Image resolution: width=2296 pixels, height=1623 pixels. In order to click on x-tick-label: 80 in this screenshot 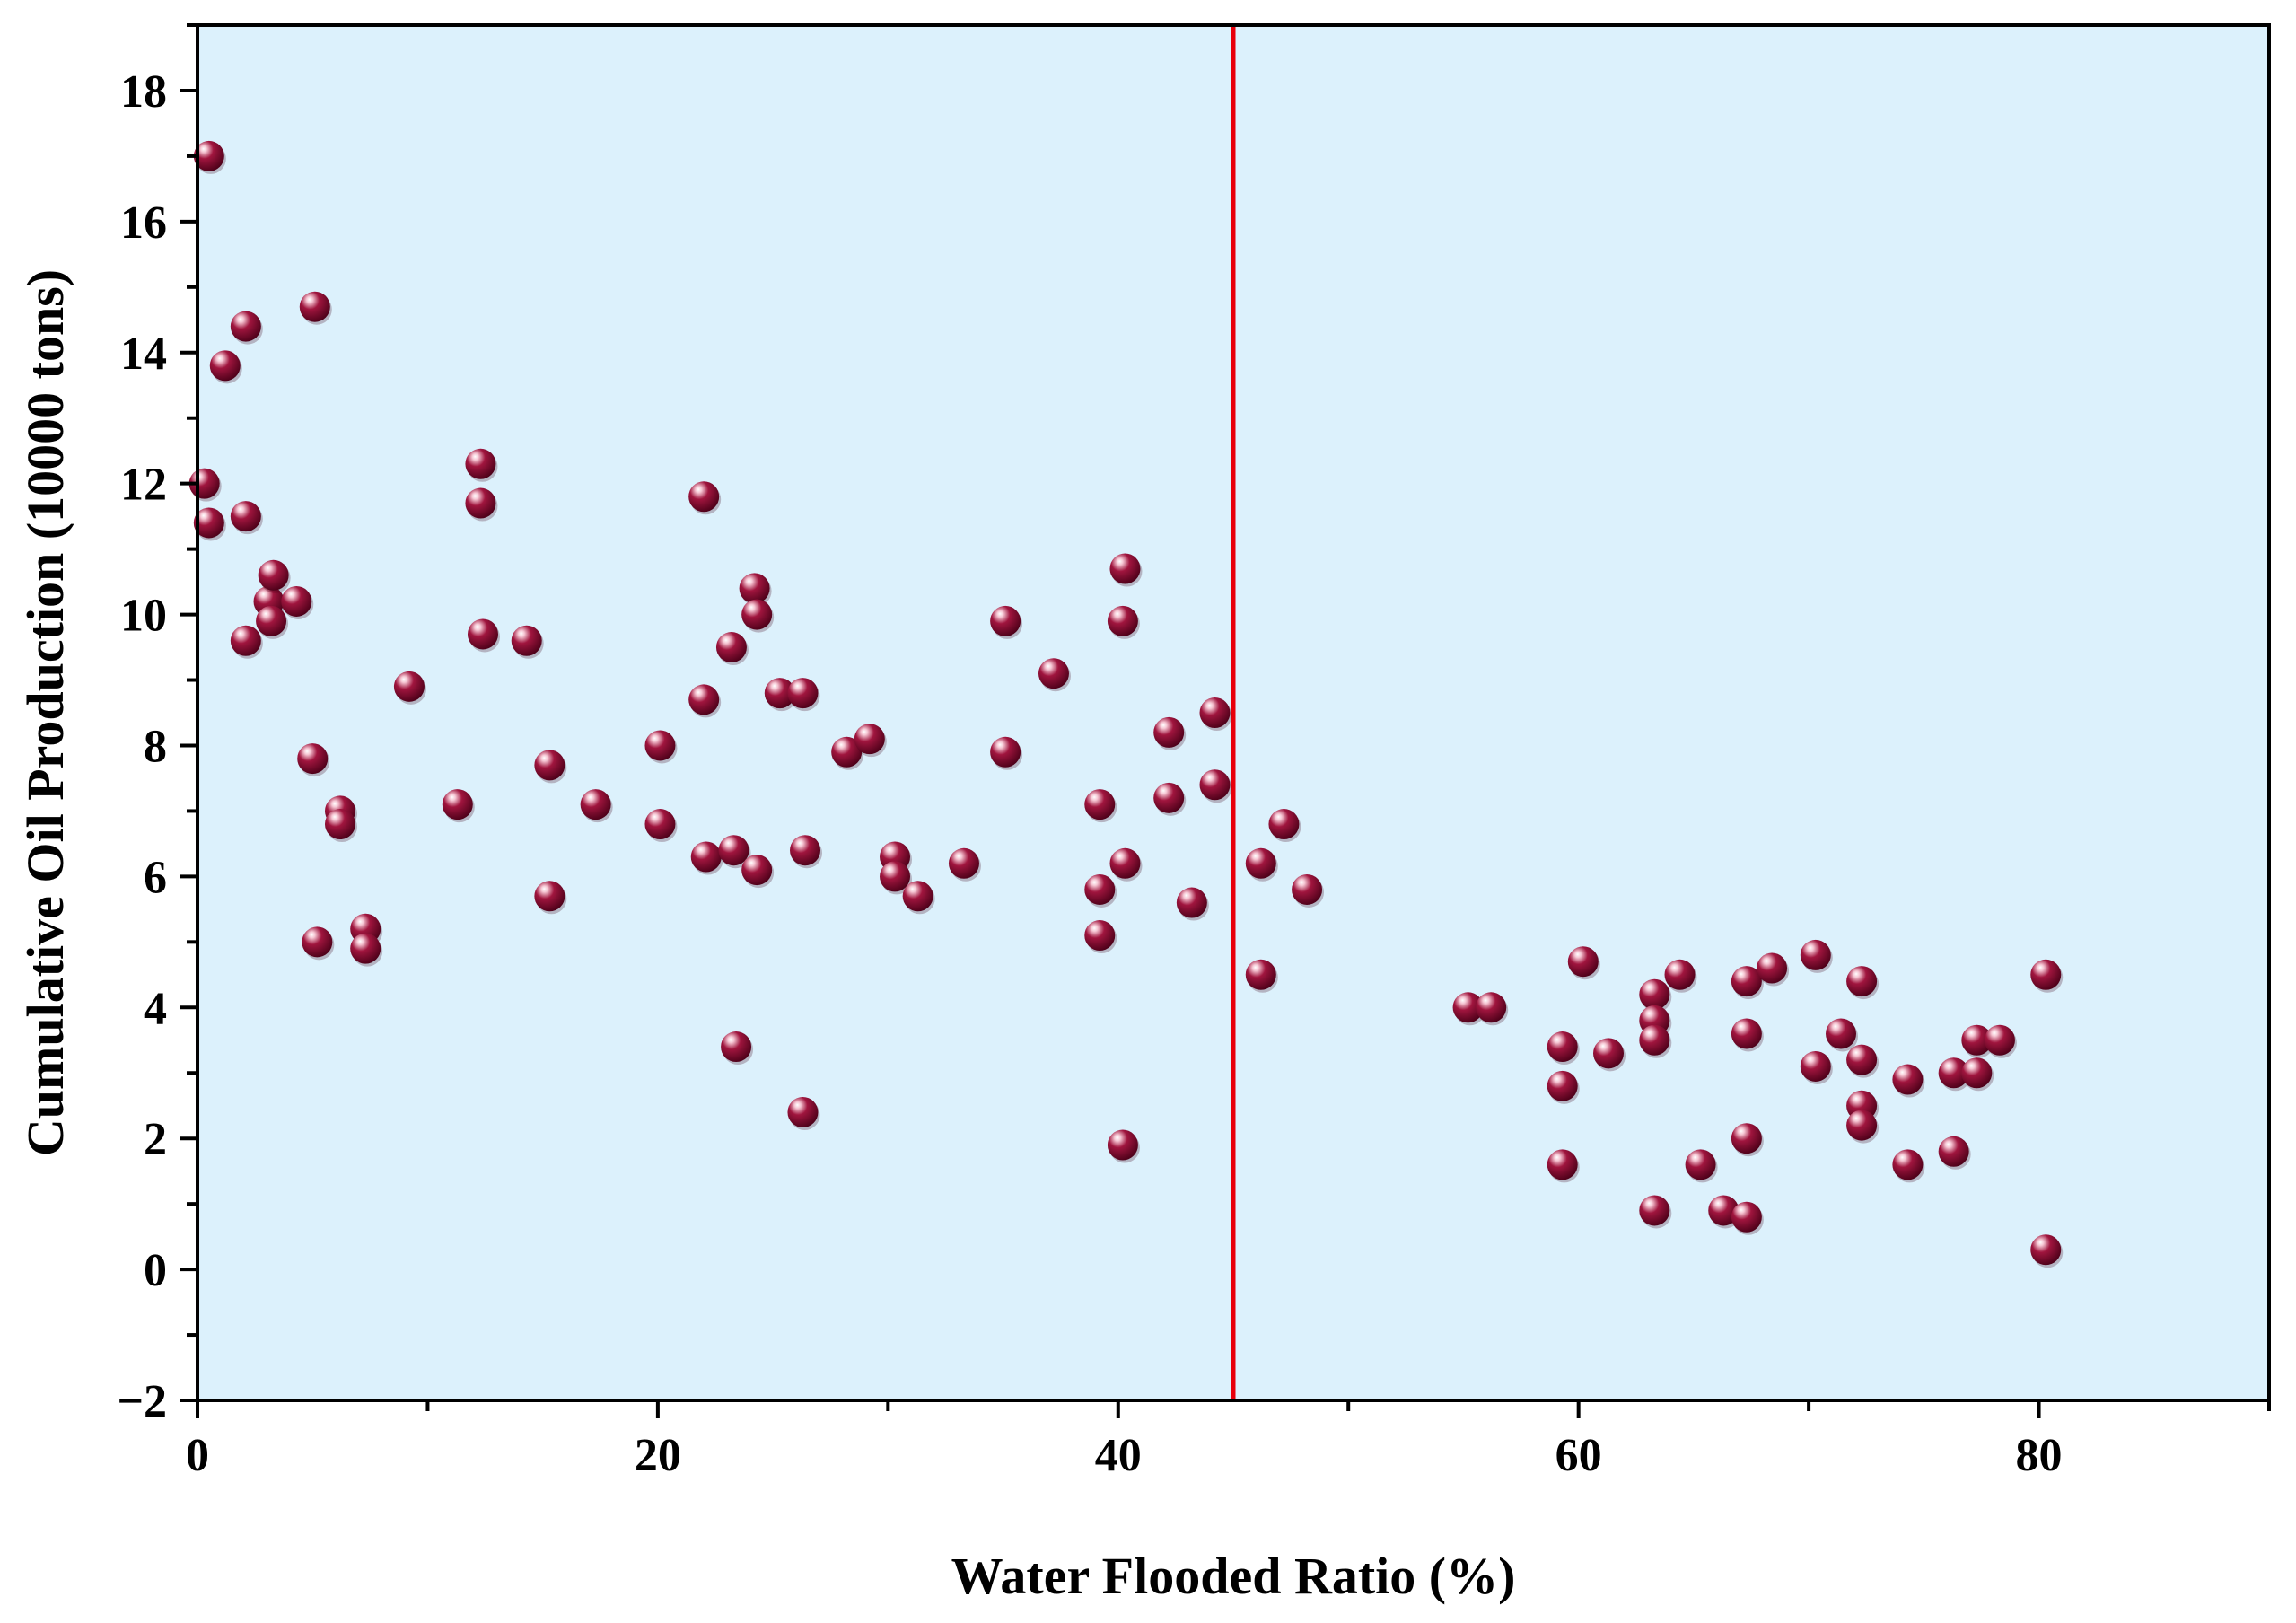, I will do `click(2040, 1455)`.